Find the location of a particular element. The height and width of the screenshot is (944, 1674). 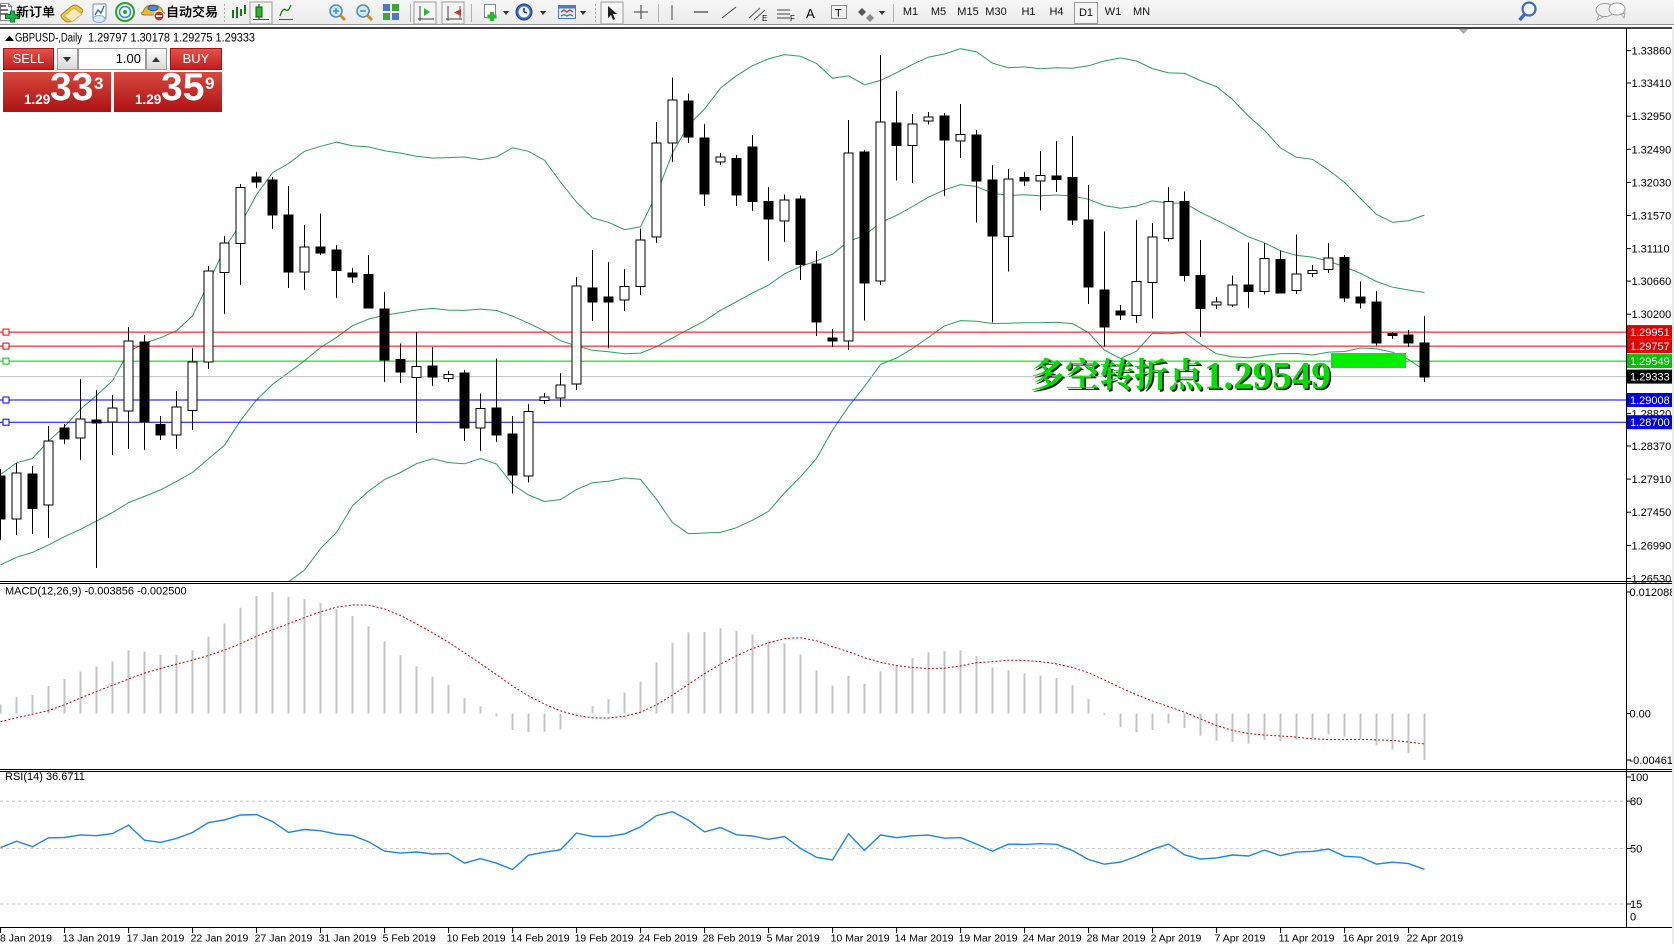

svg-text: 11 Apr 2019 is located at coordinates (1307, 938).